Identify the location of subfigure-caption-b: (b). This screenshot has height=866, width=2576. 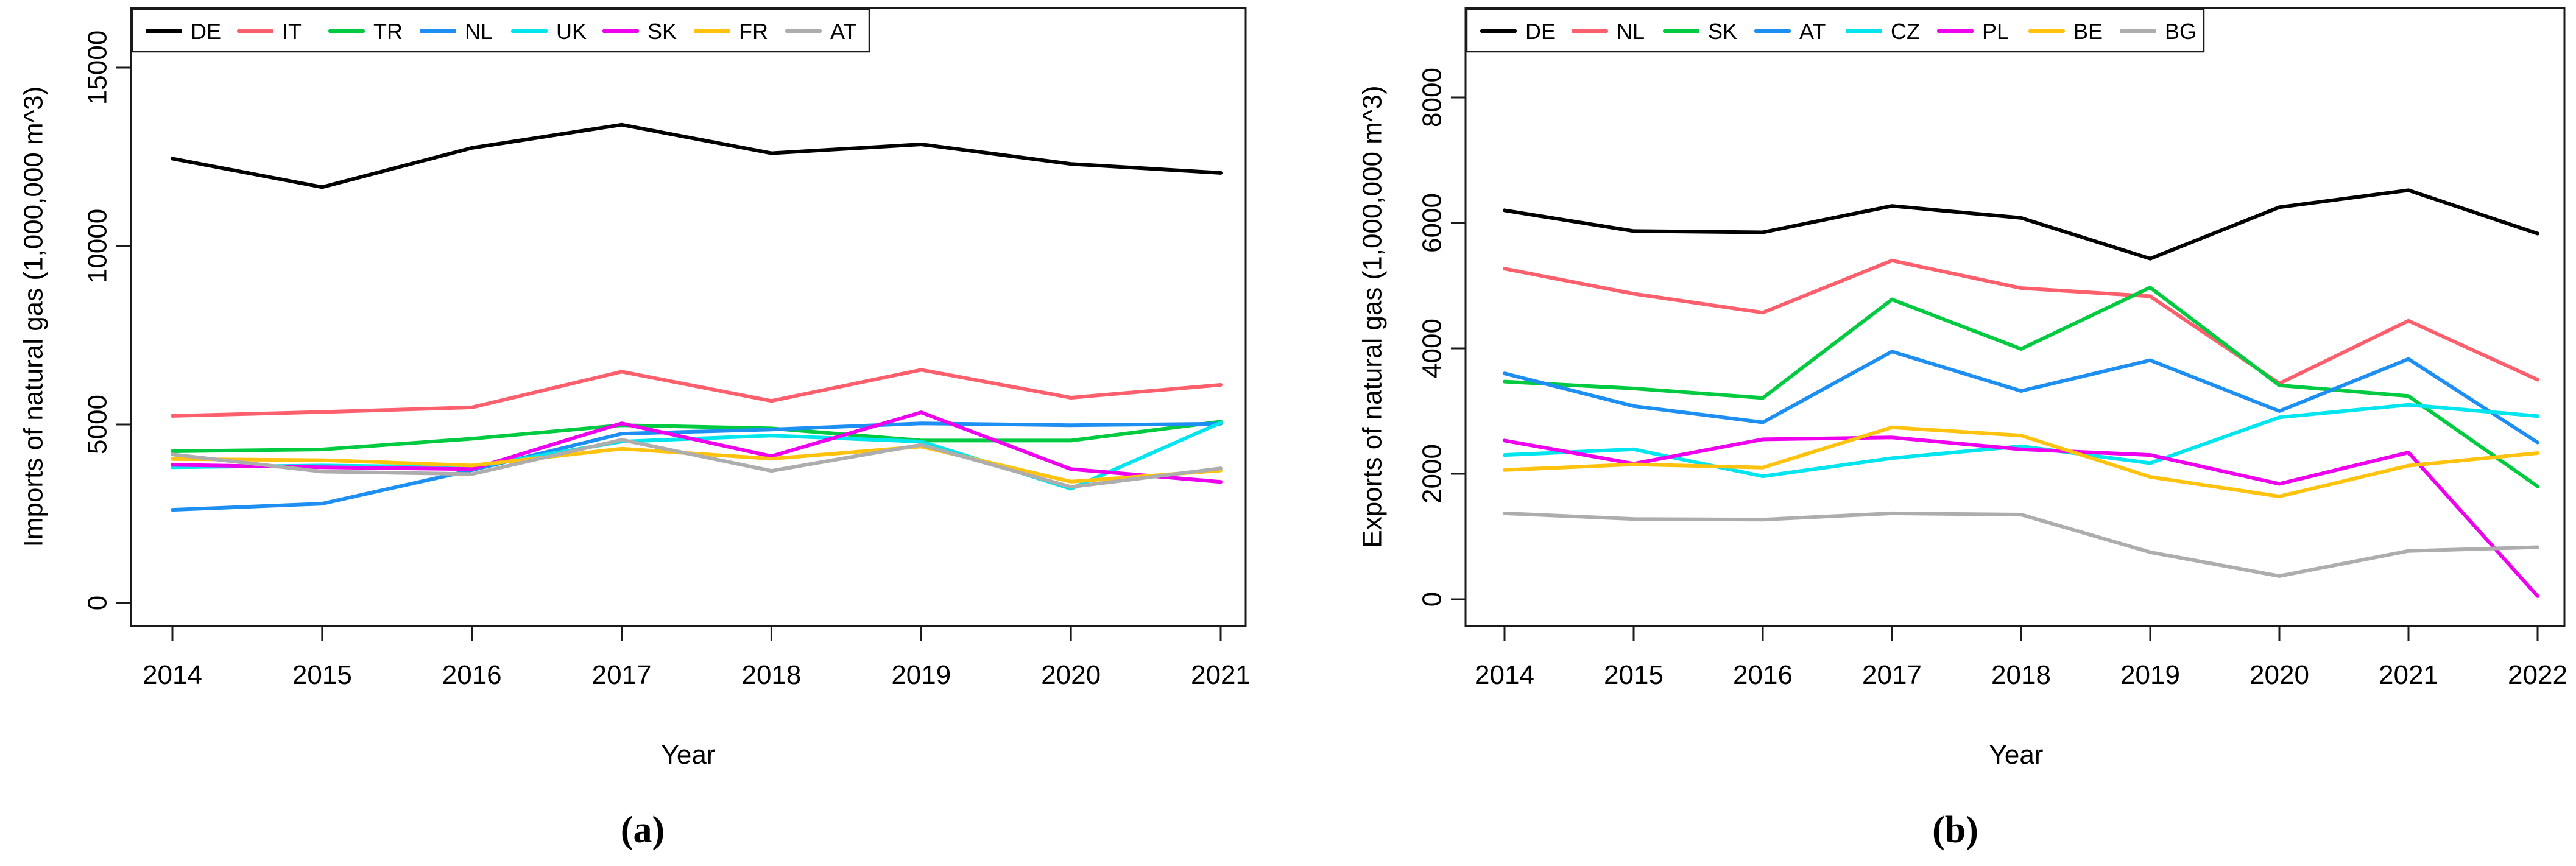
(1955, 830).